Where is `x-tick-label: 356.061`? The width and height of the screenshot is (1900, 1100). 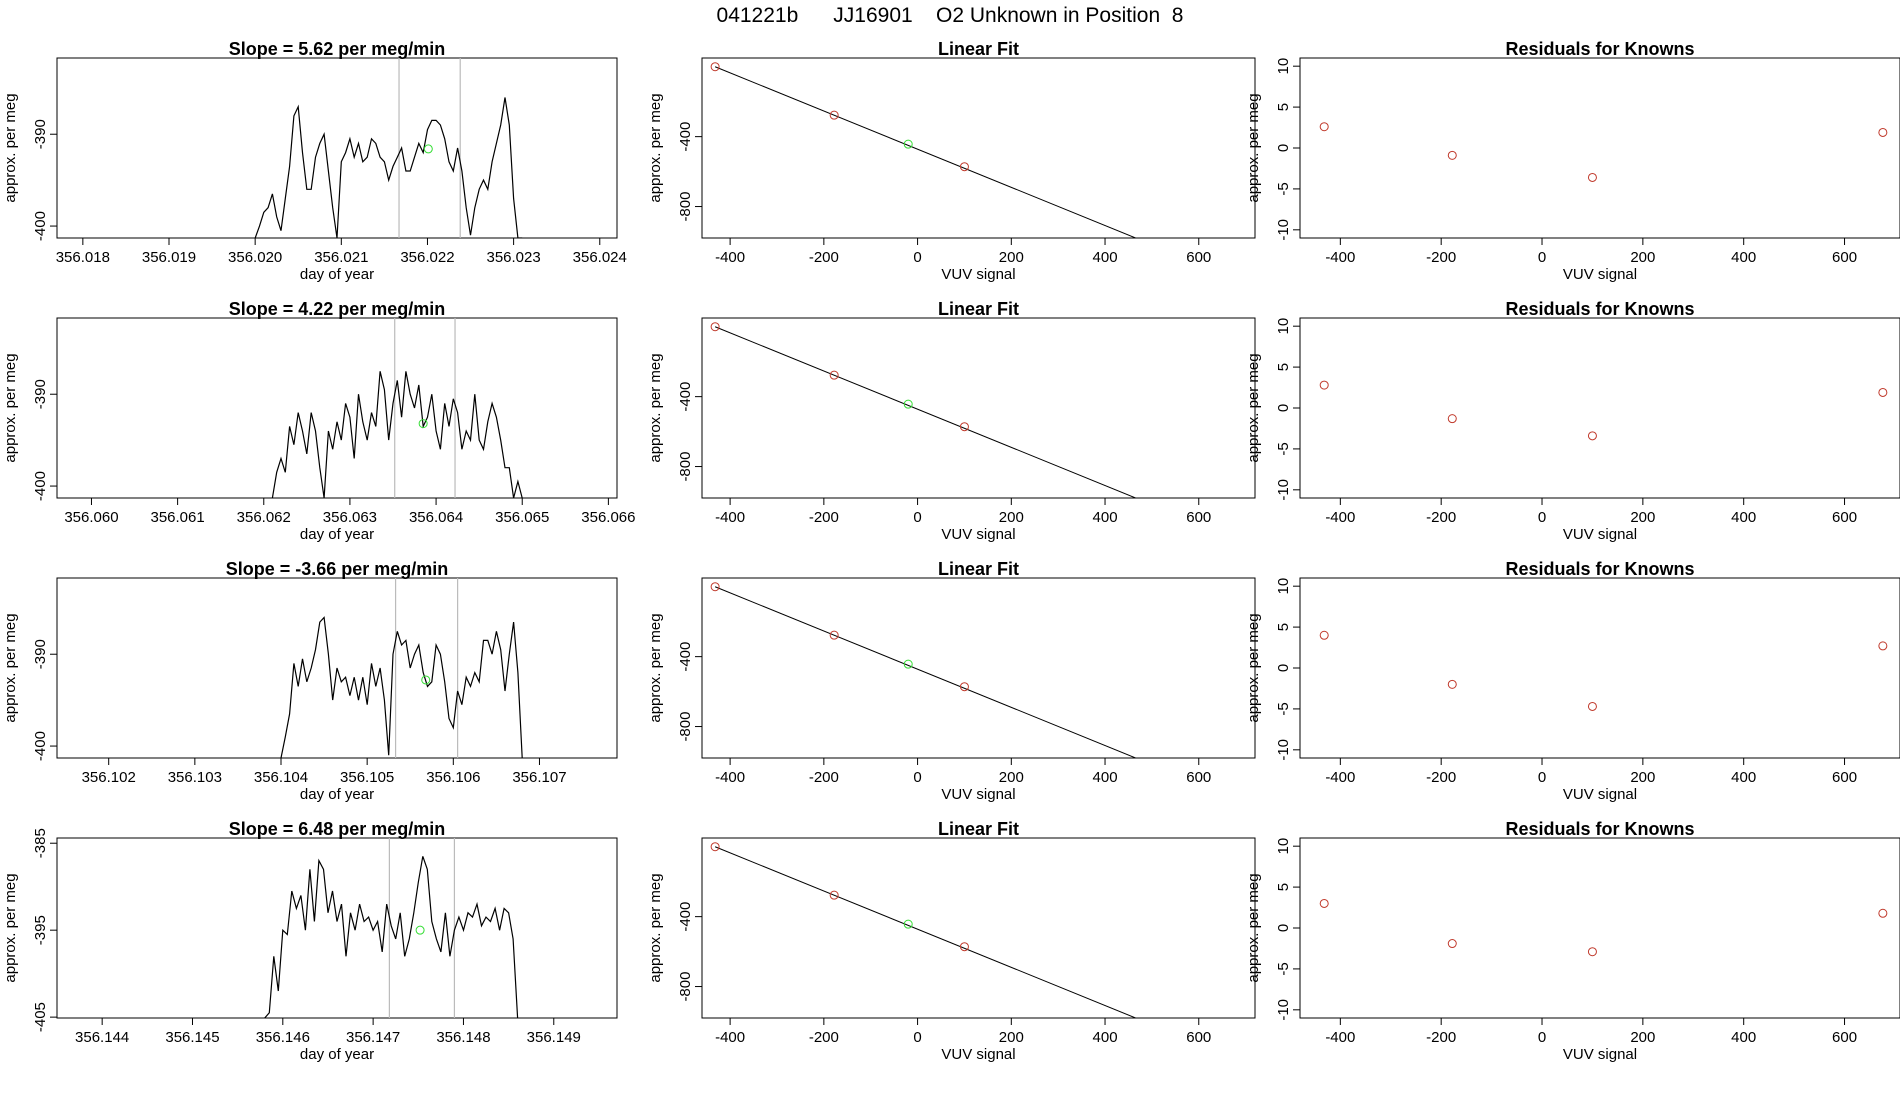 x-tick-label: 356.061 is located at coordinates (177, 517).